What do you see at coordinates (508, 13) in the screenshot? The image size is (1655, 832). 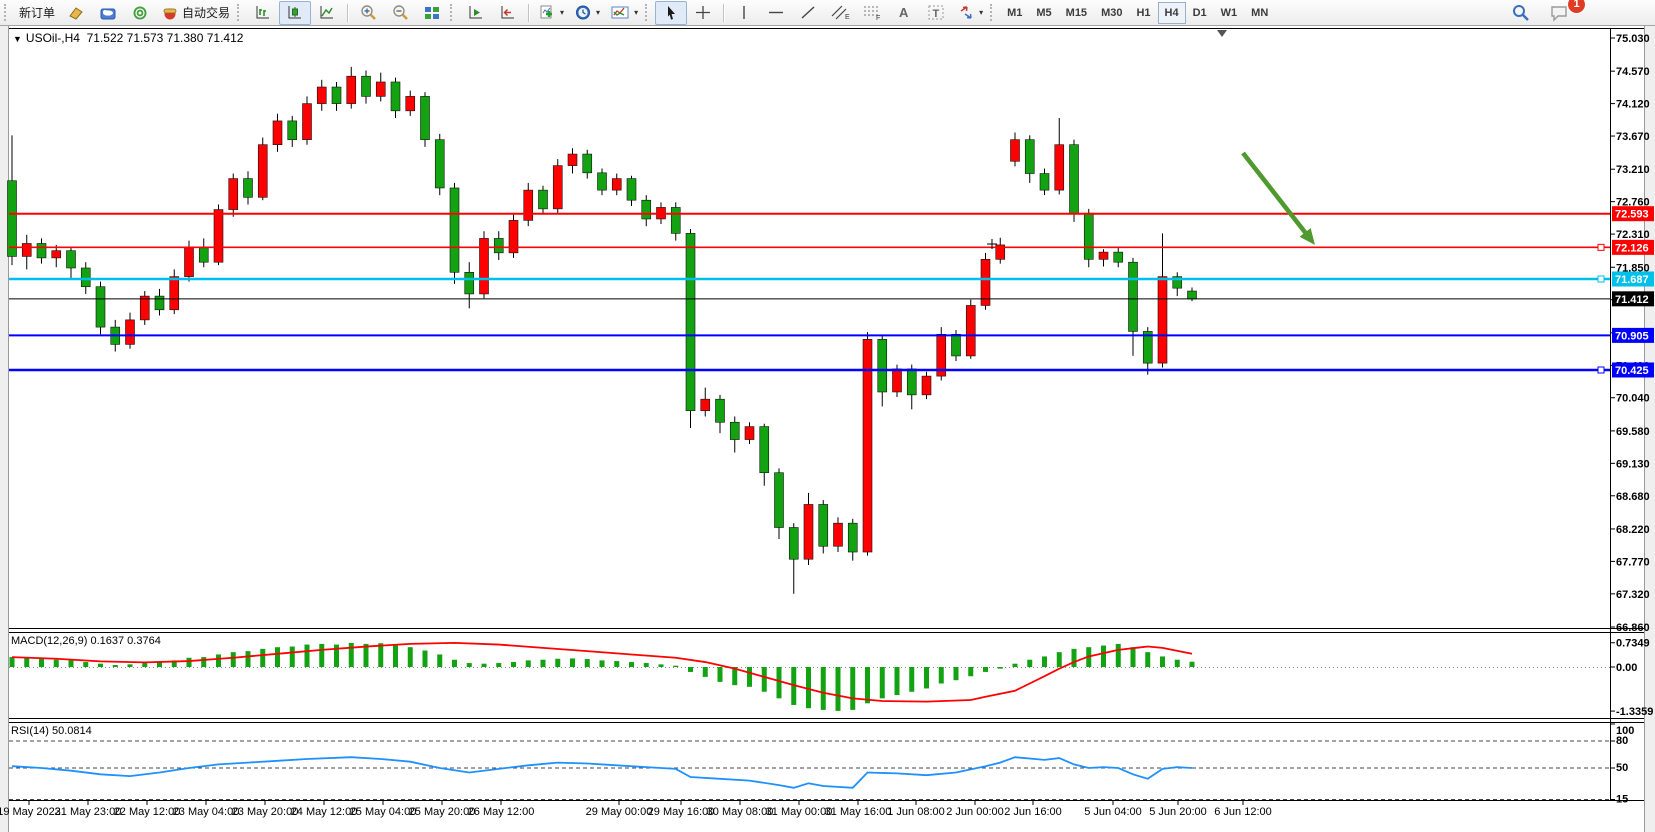 I see `chart-shift-button` at bounding box center [508, 13].